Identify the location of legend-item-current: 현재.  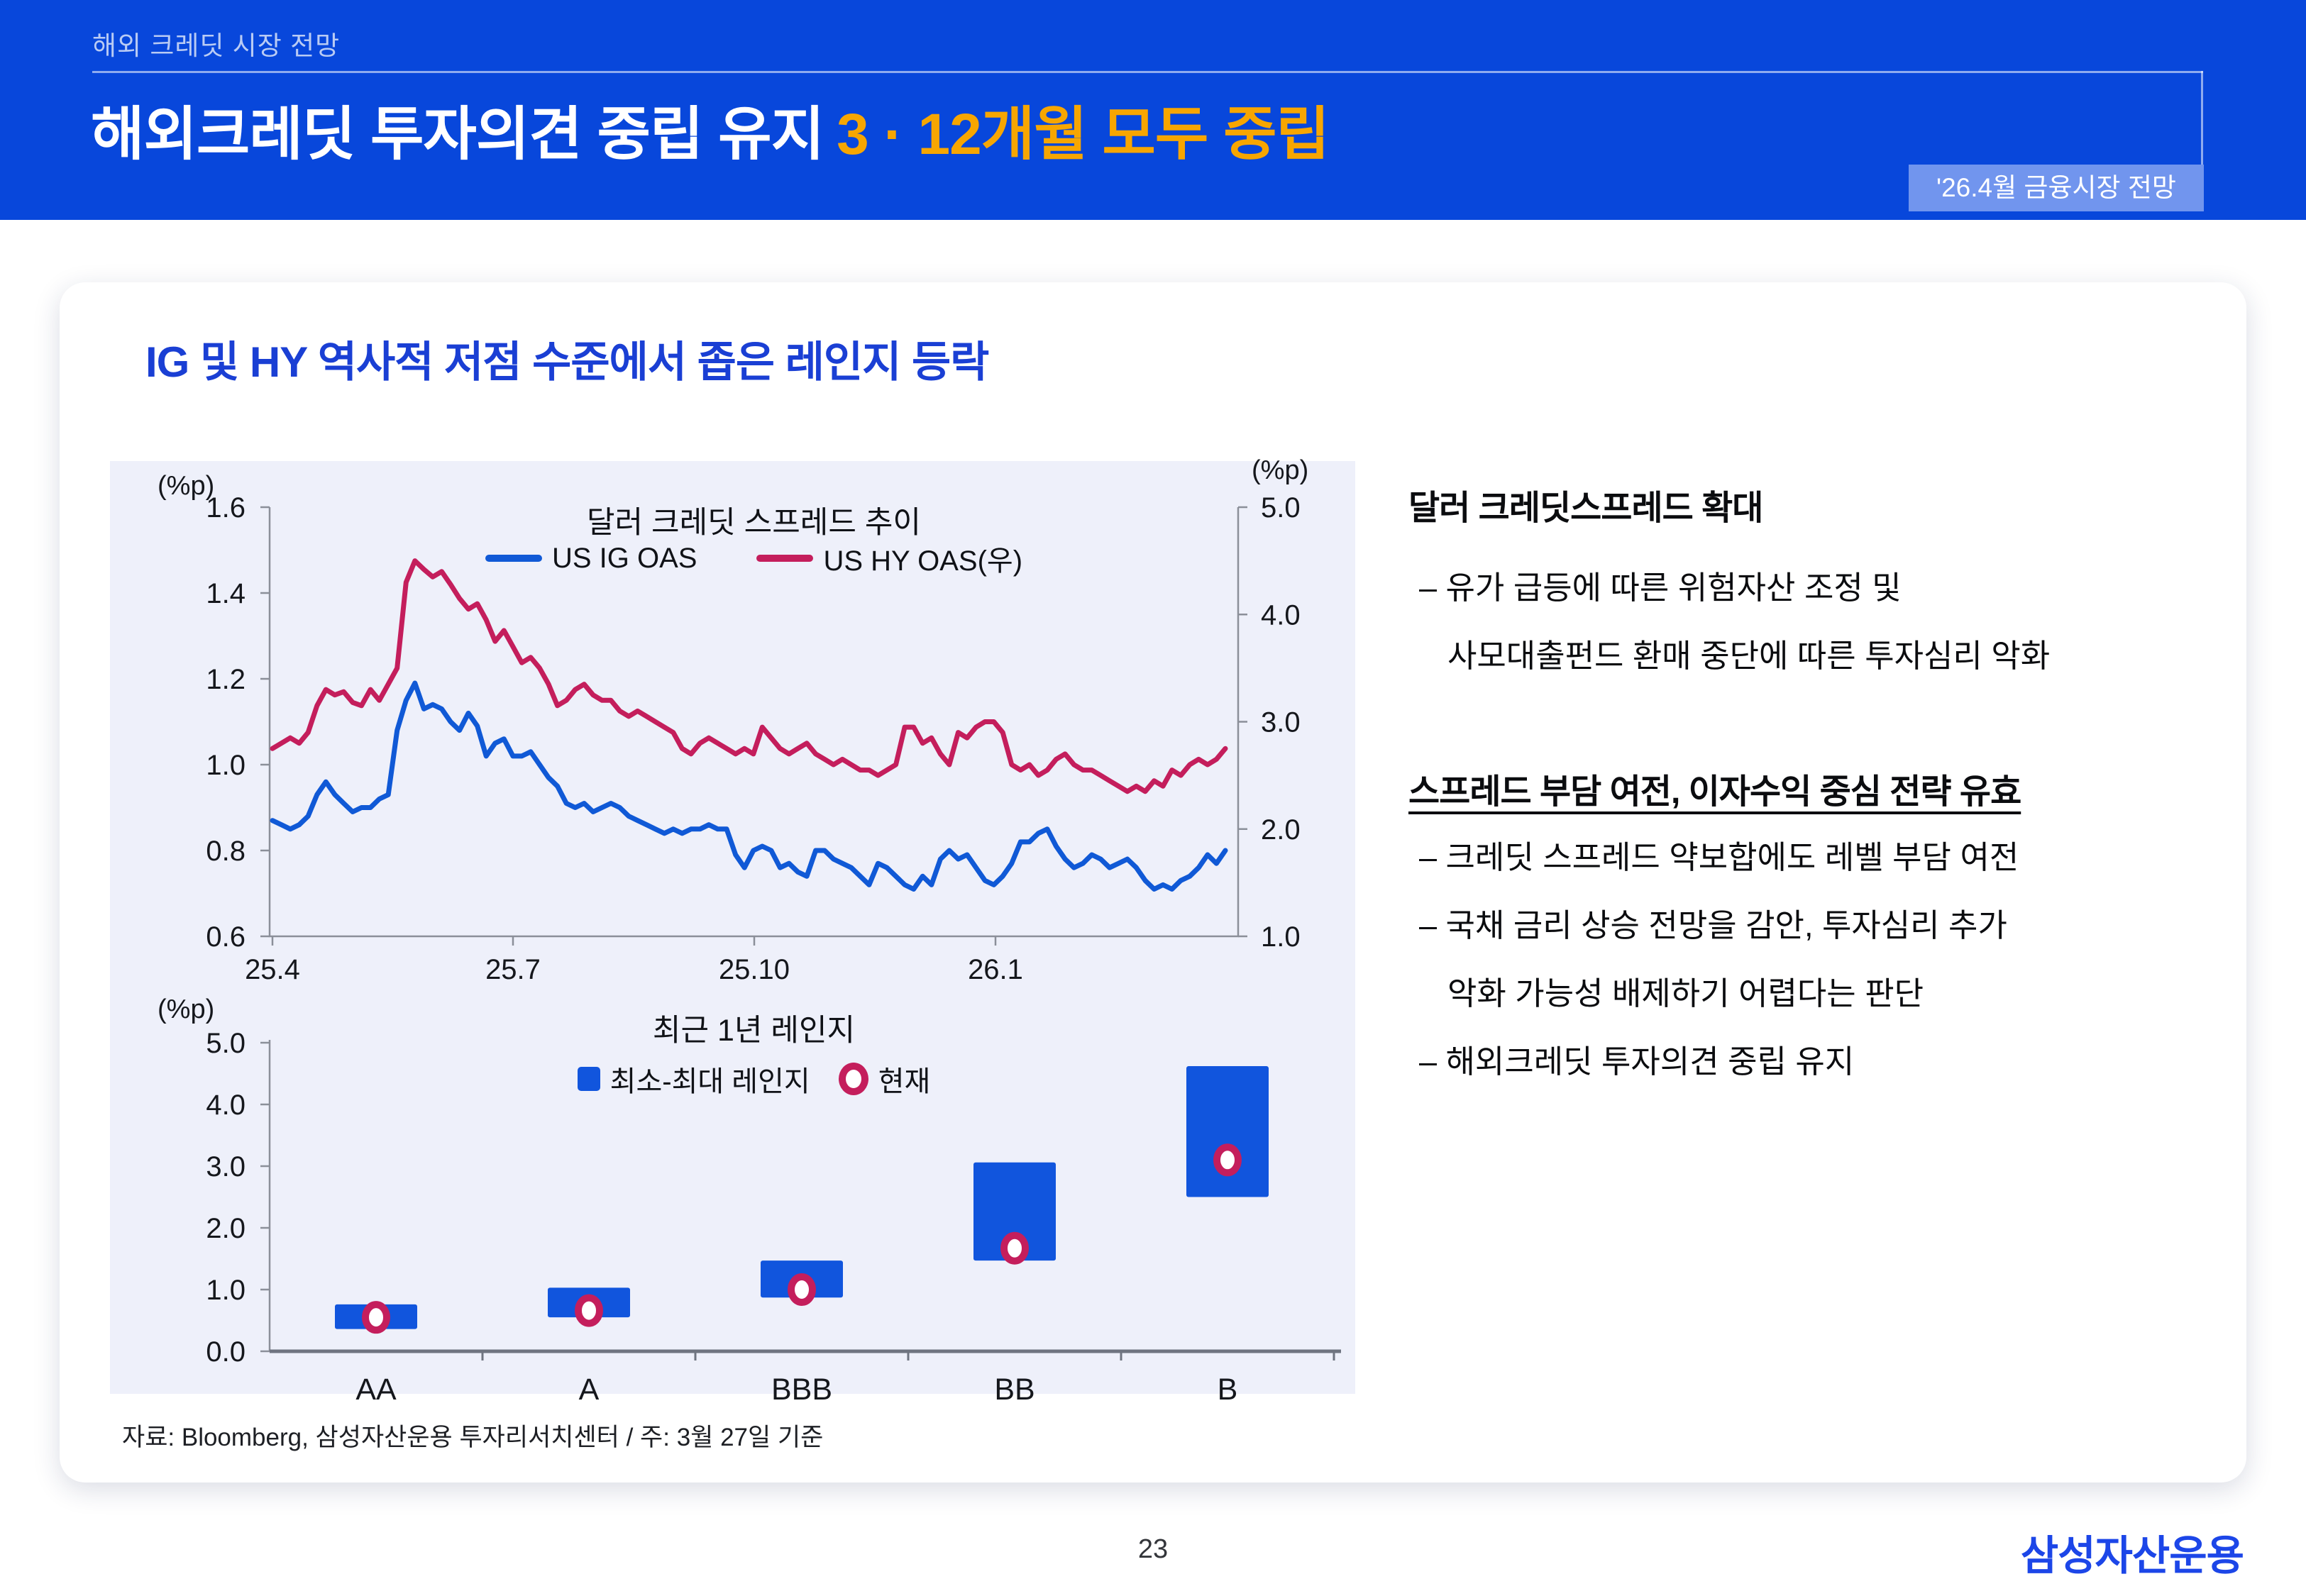
(884, 1078).